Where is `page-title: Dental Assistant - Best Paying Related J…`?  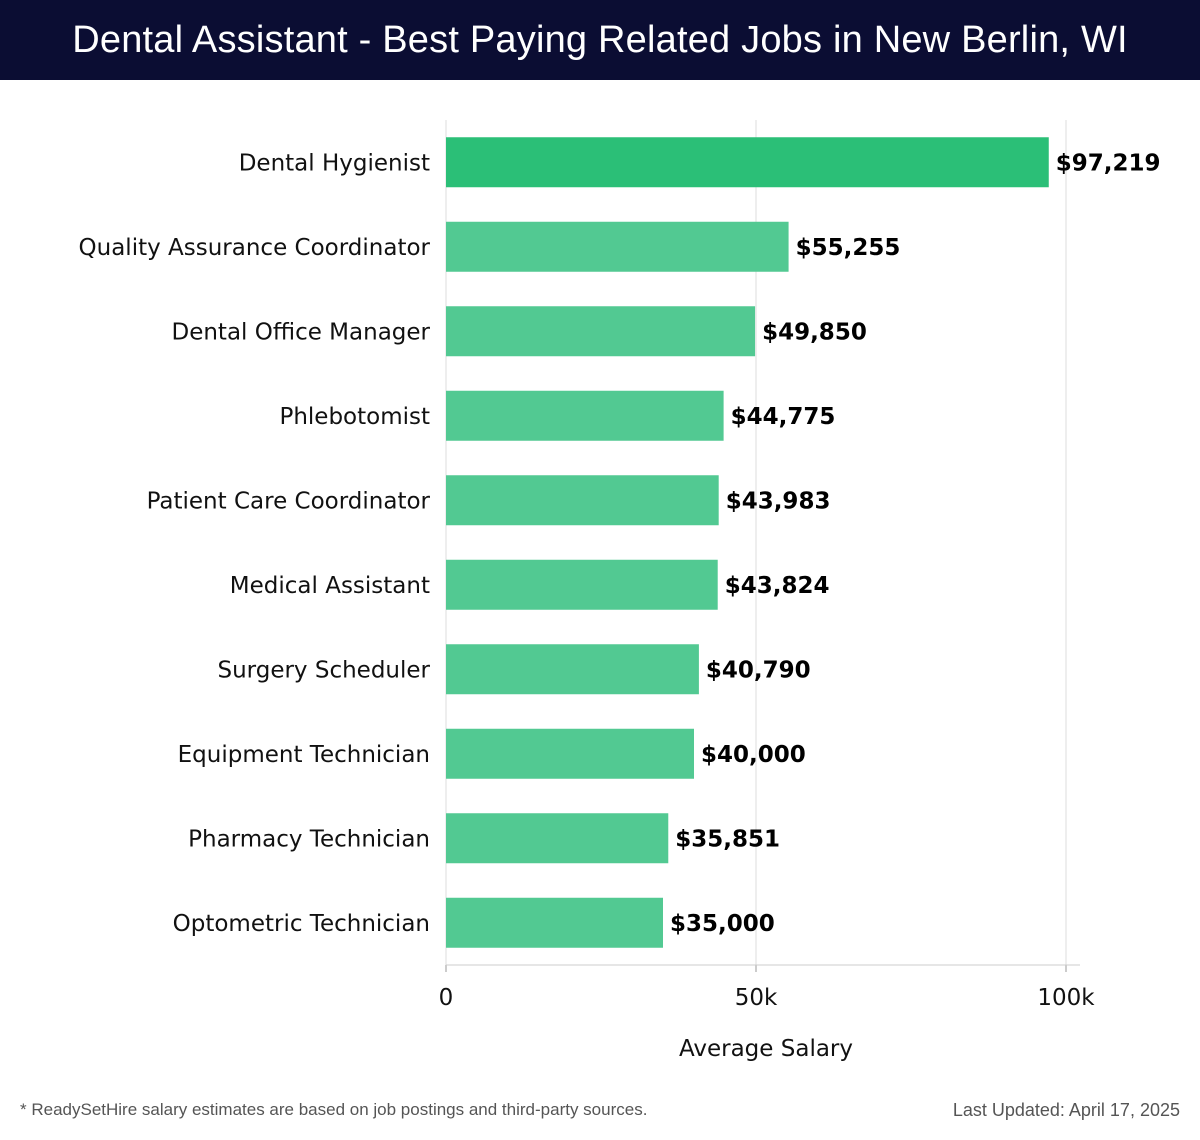 page-title: Dental Assistant - Best Paying Related J… is located at coordinates (600, 39).